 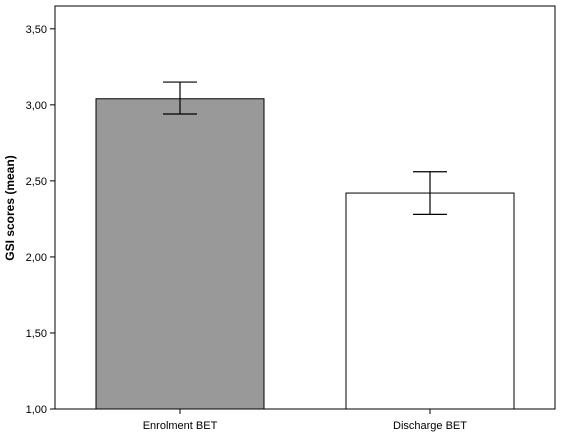 I want to click on y-axis-title: GSI scores (mean), so click(x=10, y=207).